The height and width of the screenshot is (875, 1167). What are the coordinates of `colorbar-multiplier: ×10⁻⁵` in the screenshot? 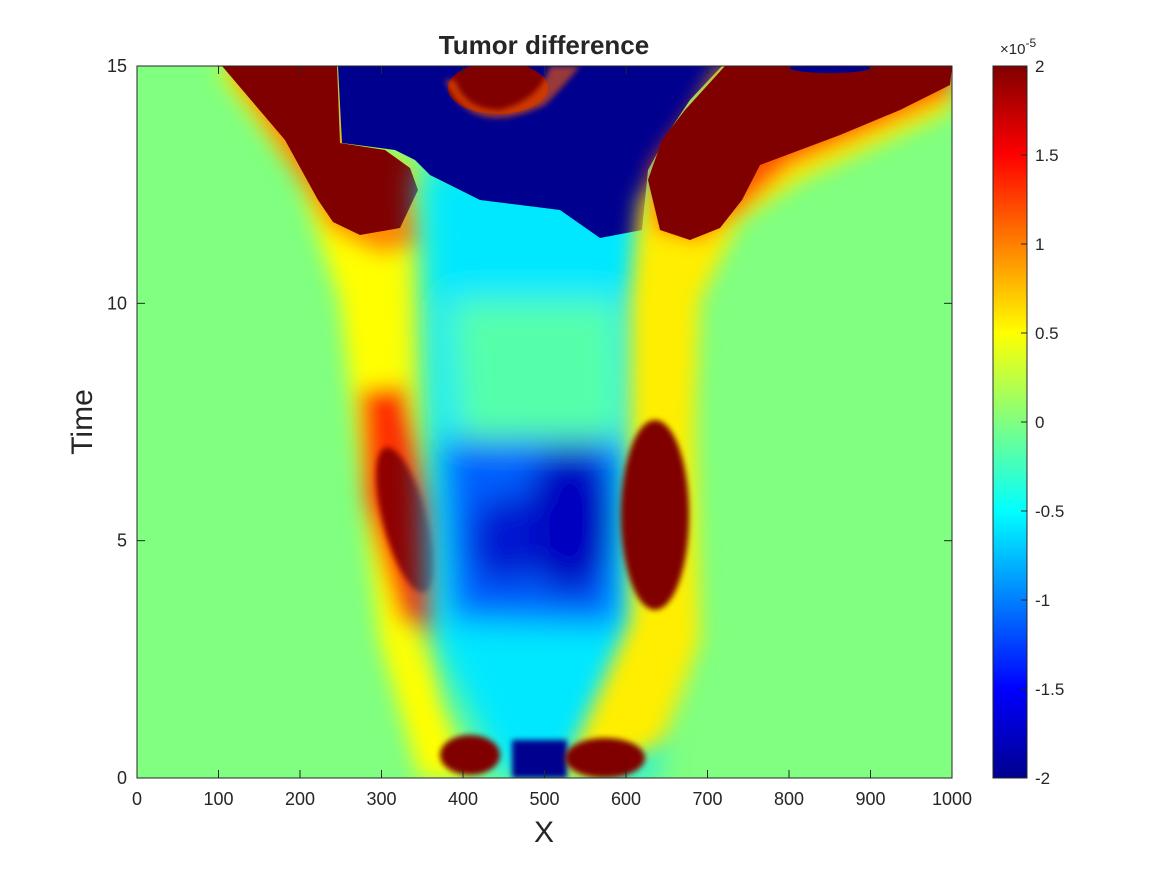 It's located at (1018, 47).